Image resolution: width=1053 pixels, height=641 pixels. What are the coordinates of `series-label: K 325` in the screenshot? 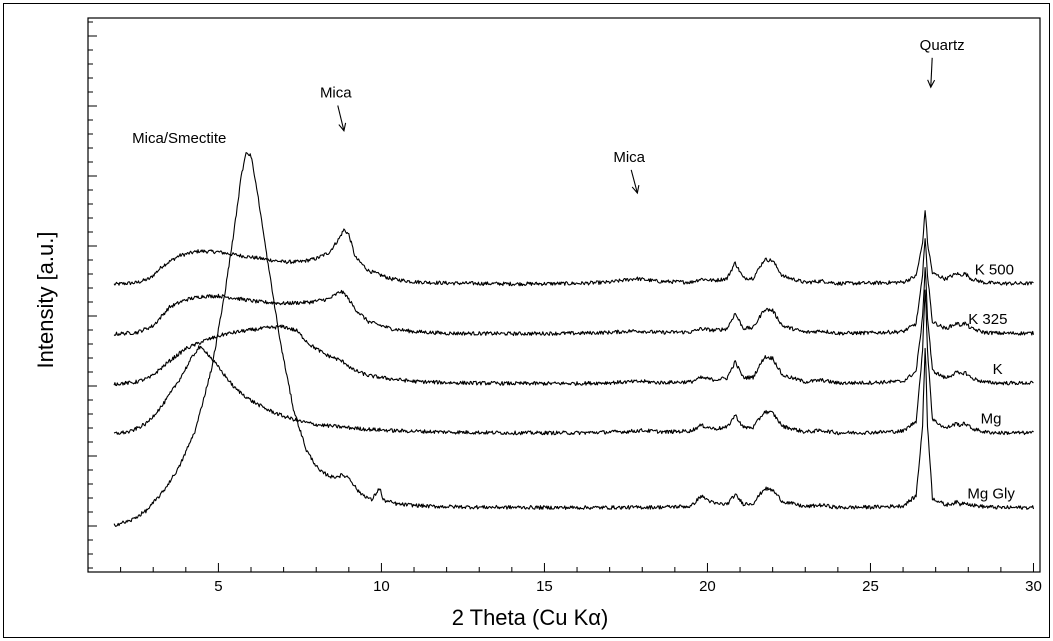 It's located at (987, 319).